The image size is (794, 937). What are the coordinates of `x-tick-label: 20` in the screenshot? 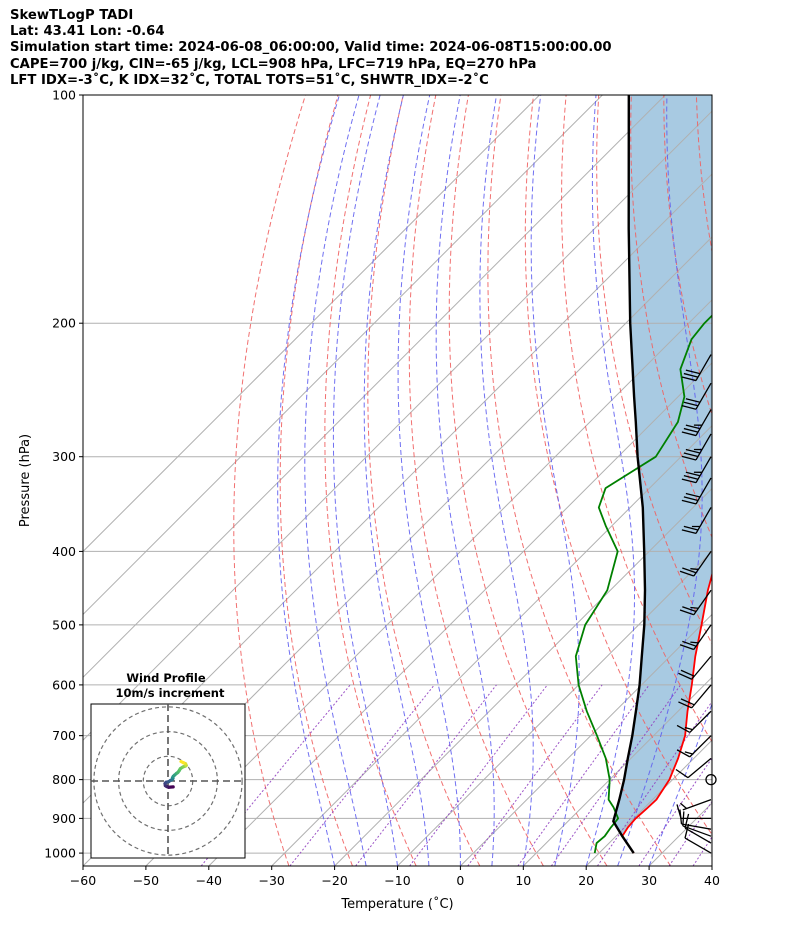 It's located at (586, 880).